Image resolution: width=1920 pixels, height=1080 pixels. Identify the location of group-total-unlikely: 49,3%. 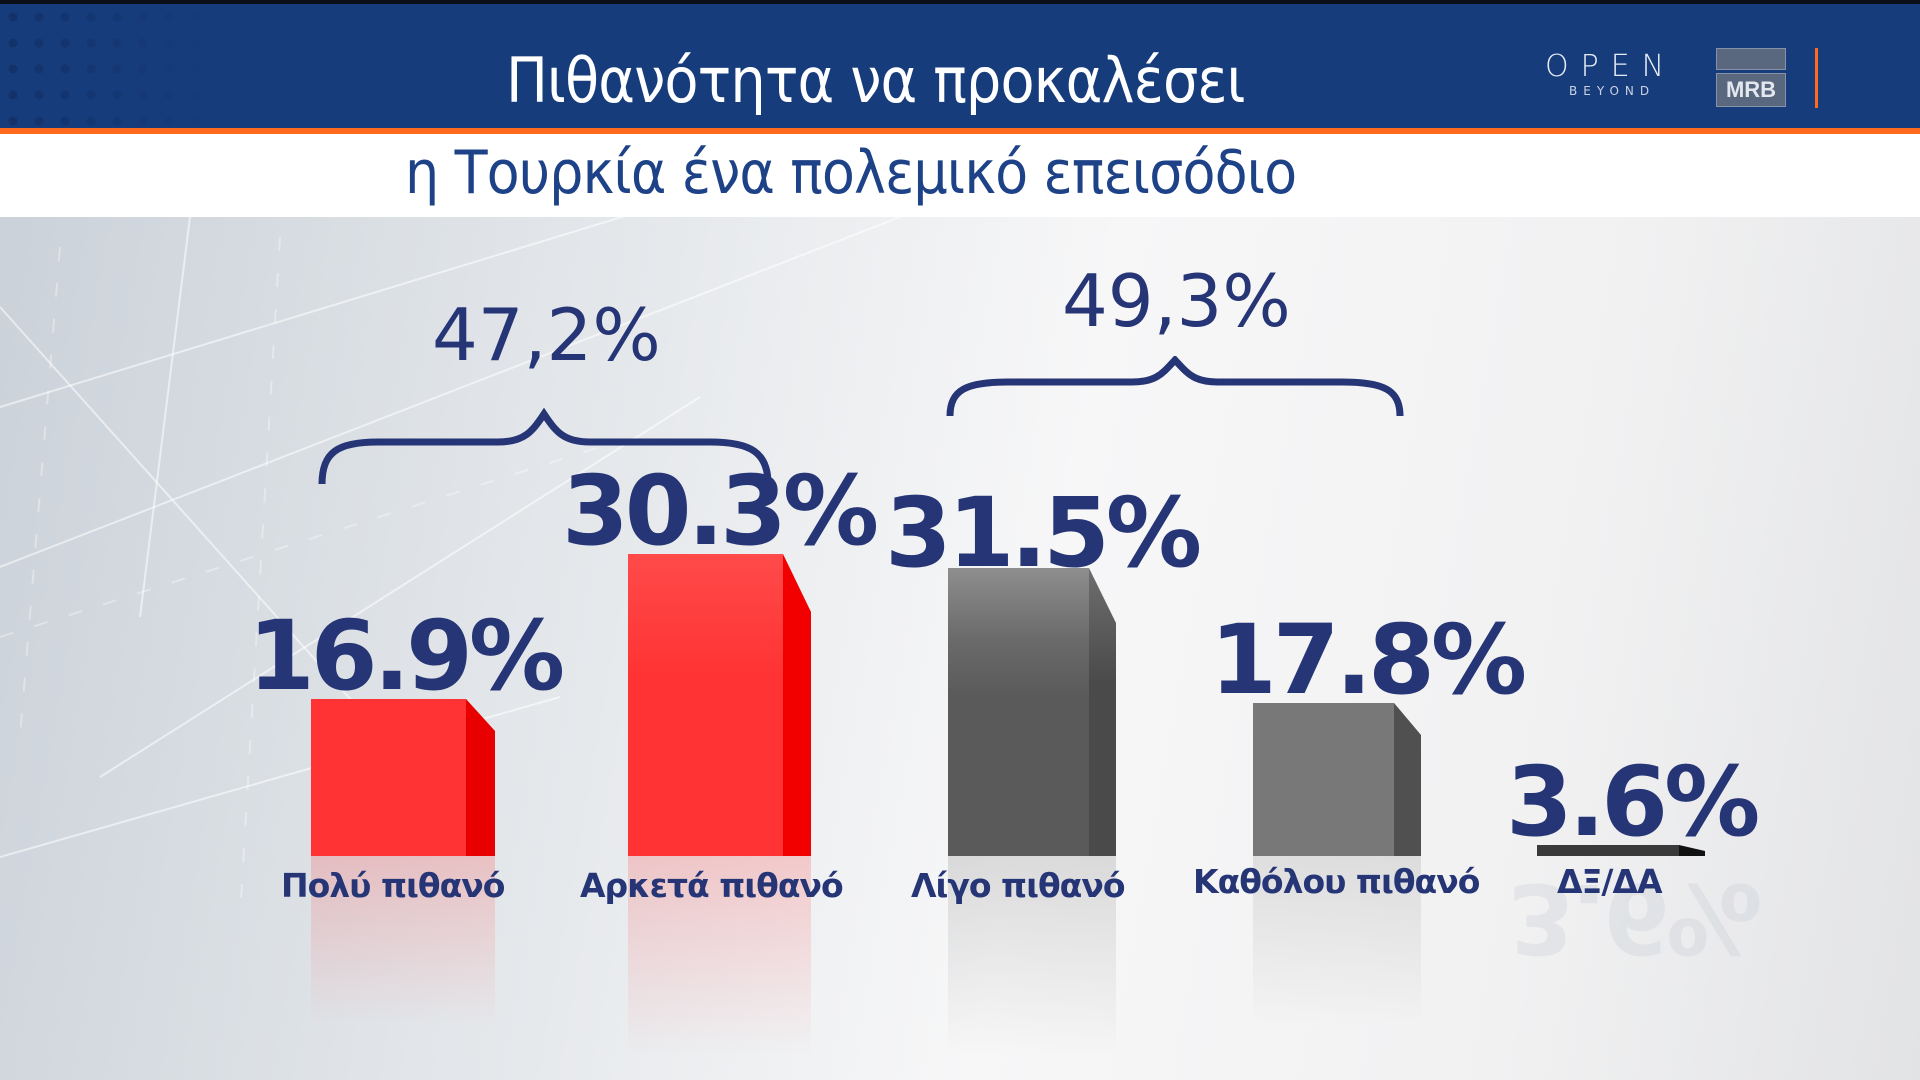
(1176, 301).